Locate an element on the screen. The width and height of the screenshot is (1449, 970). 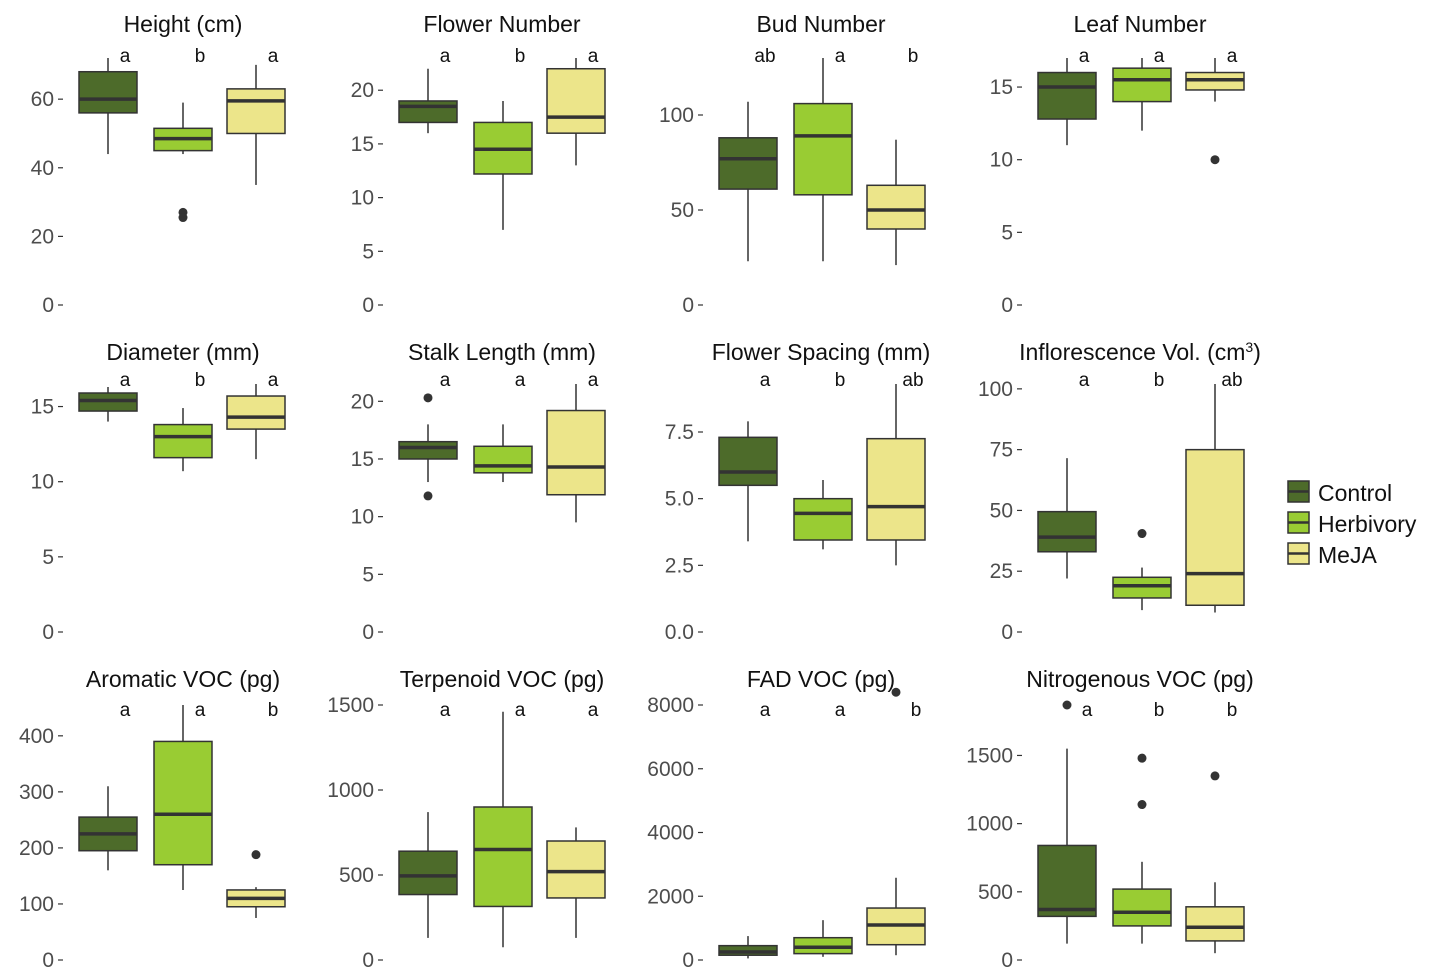
panel-title: Diameter (mm) is located at coordinates (182, 352).